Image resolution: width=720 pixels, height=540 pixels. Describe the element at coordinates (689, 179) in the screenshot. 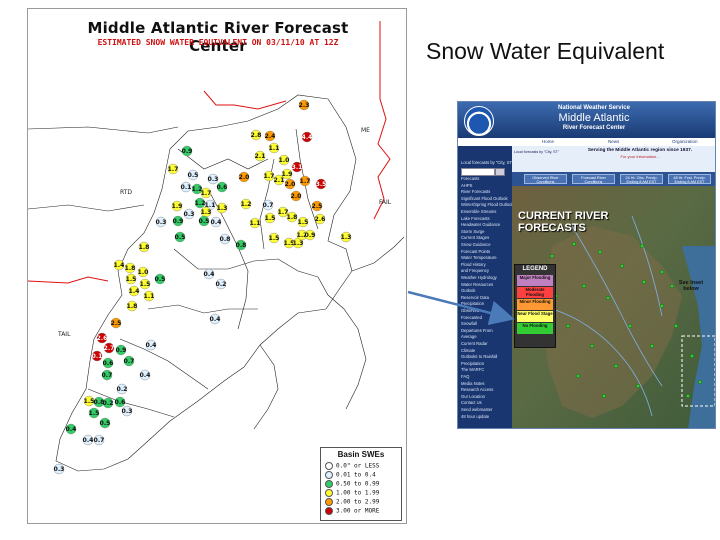

I see `tab-48hr-precip: 48 Hr. Fcst. Precip. Ending 8 AM EST` at that location.